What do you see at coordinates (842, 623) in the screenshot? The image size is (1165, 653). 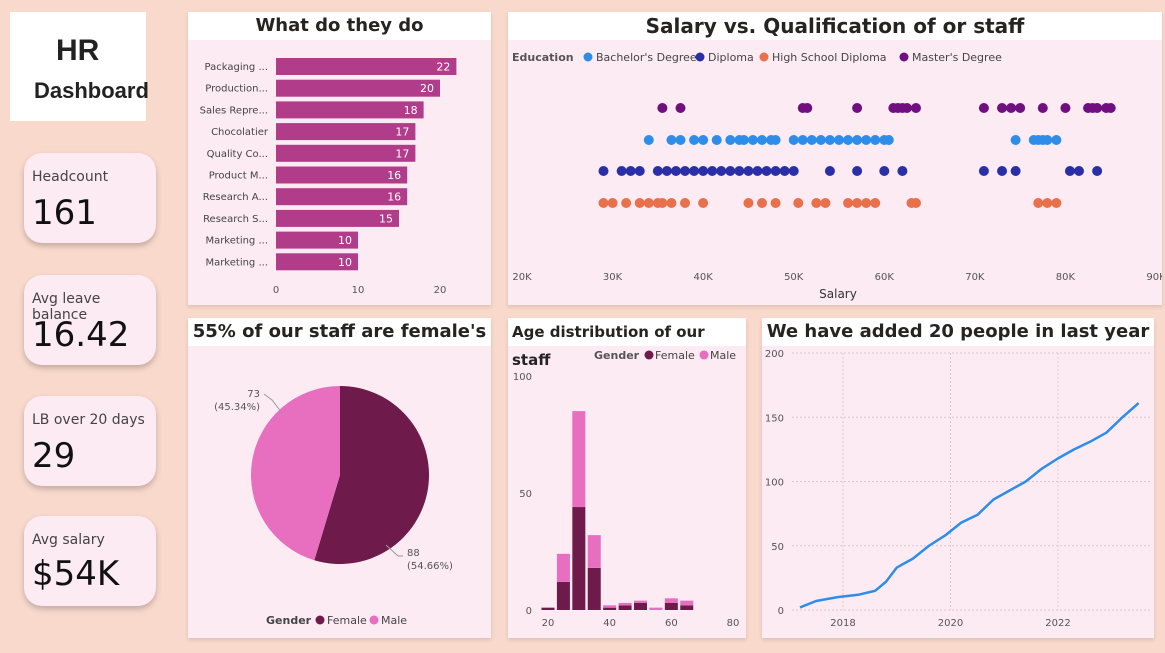 I see `x-tick-label: 2018` at bounding box center [842, 623].